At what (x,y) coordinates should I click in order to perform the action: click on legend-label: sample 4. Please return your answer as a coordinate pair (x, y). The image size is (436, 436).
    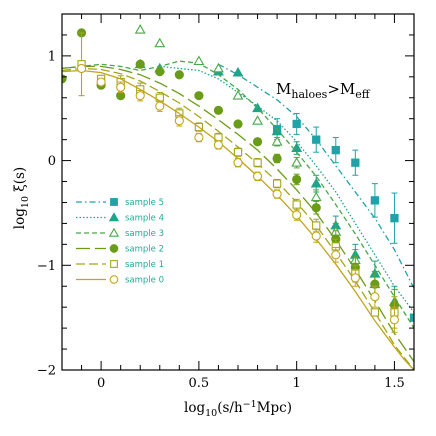
    Looking at the image, I should click on (144, 219).